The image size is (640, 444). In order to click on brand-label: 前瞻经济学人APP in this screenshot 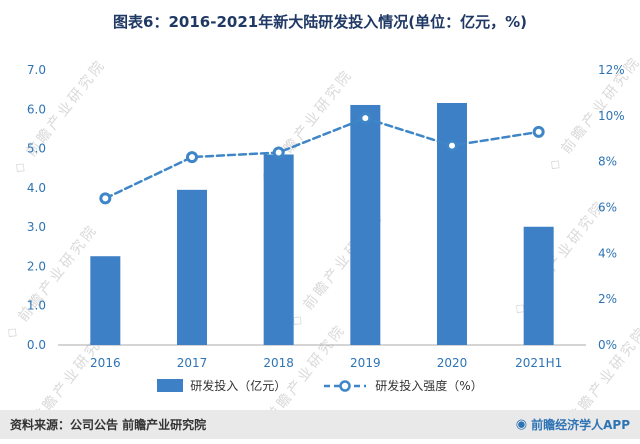, I will do `click(580, 425)`.